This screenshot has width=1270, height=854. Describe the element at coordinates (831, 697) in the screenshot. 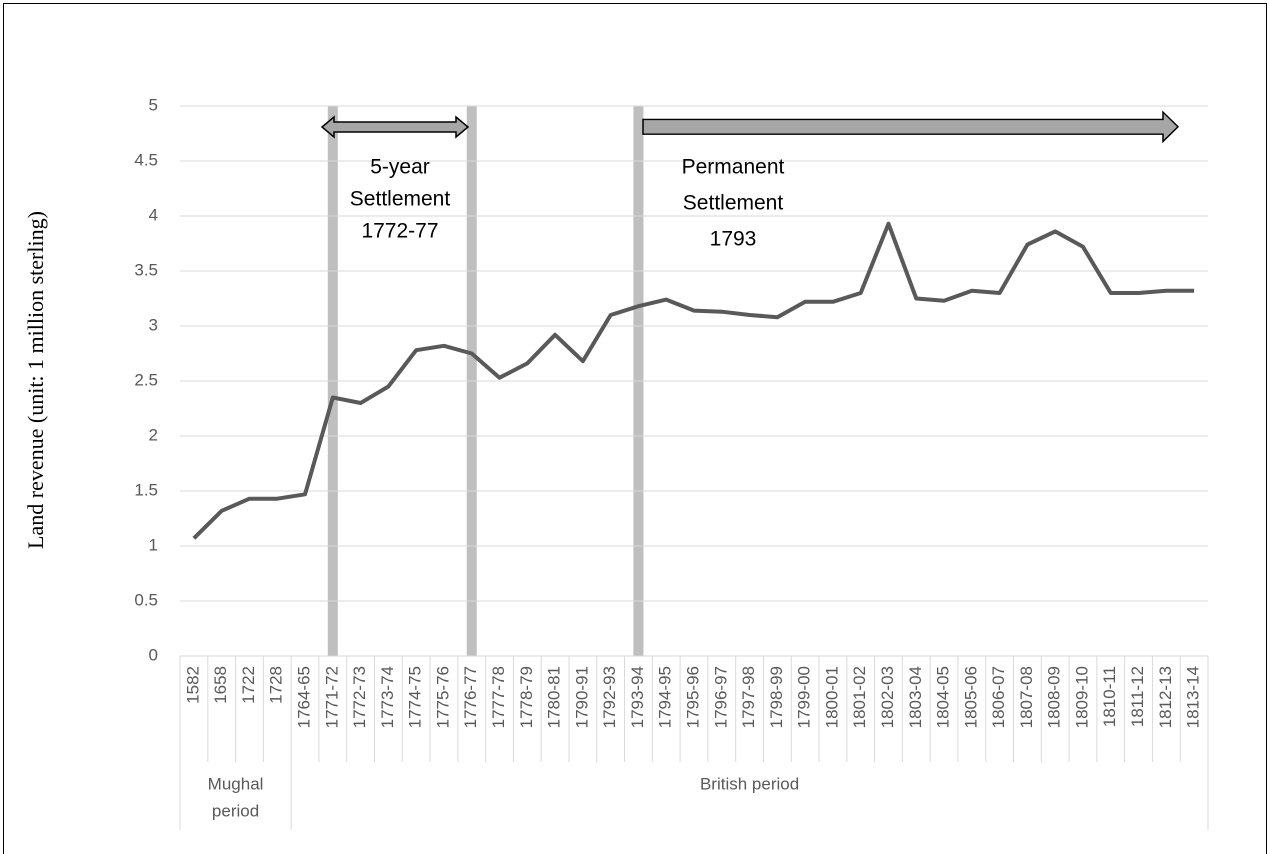

I see `x-tick-label: 1800-01` at that location.